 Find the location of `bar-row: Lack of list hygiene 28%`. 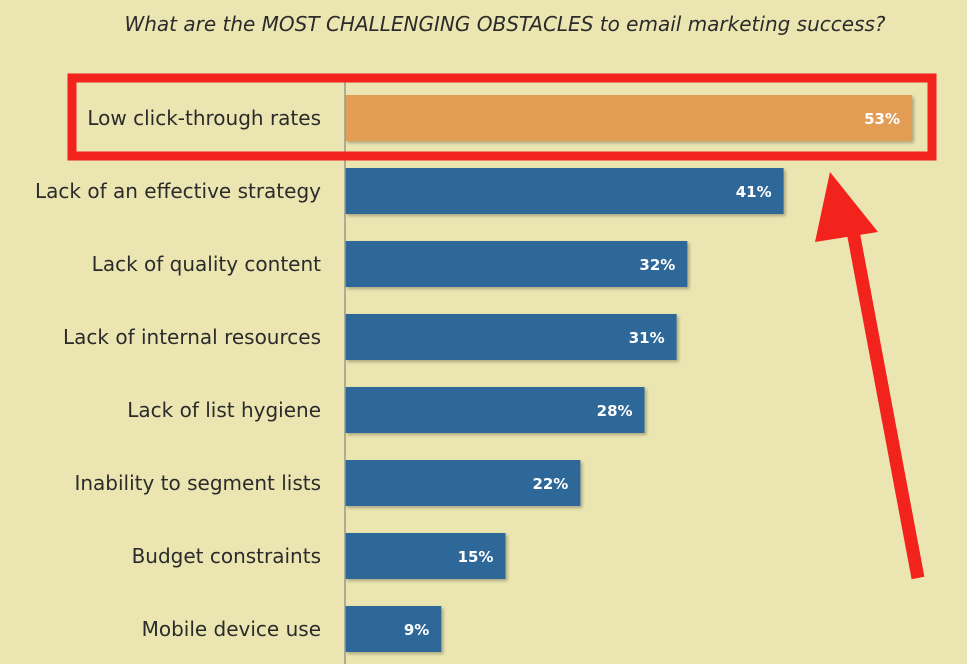

bar-row: Lack of list hygiene 28% is located at coordinates (386, 410).